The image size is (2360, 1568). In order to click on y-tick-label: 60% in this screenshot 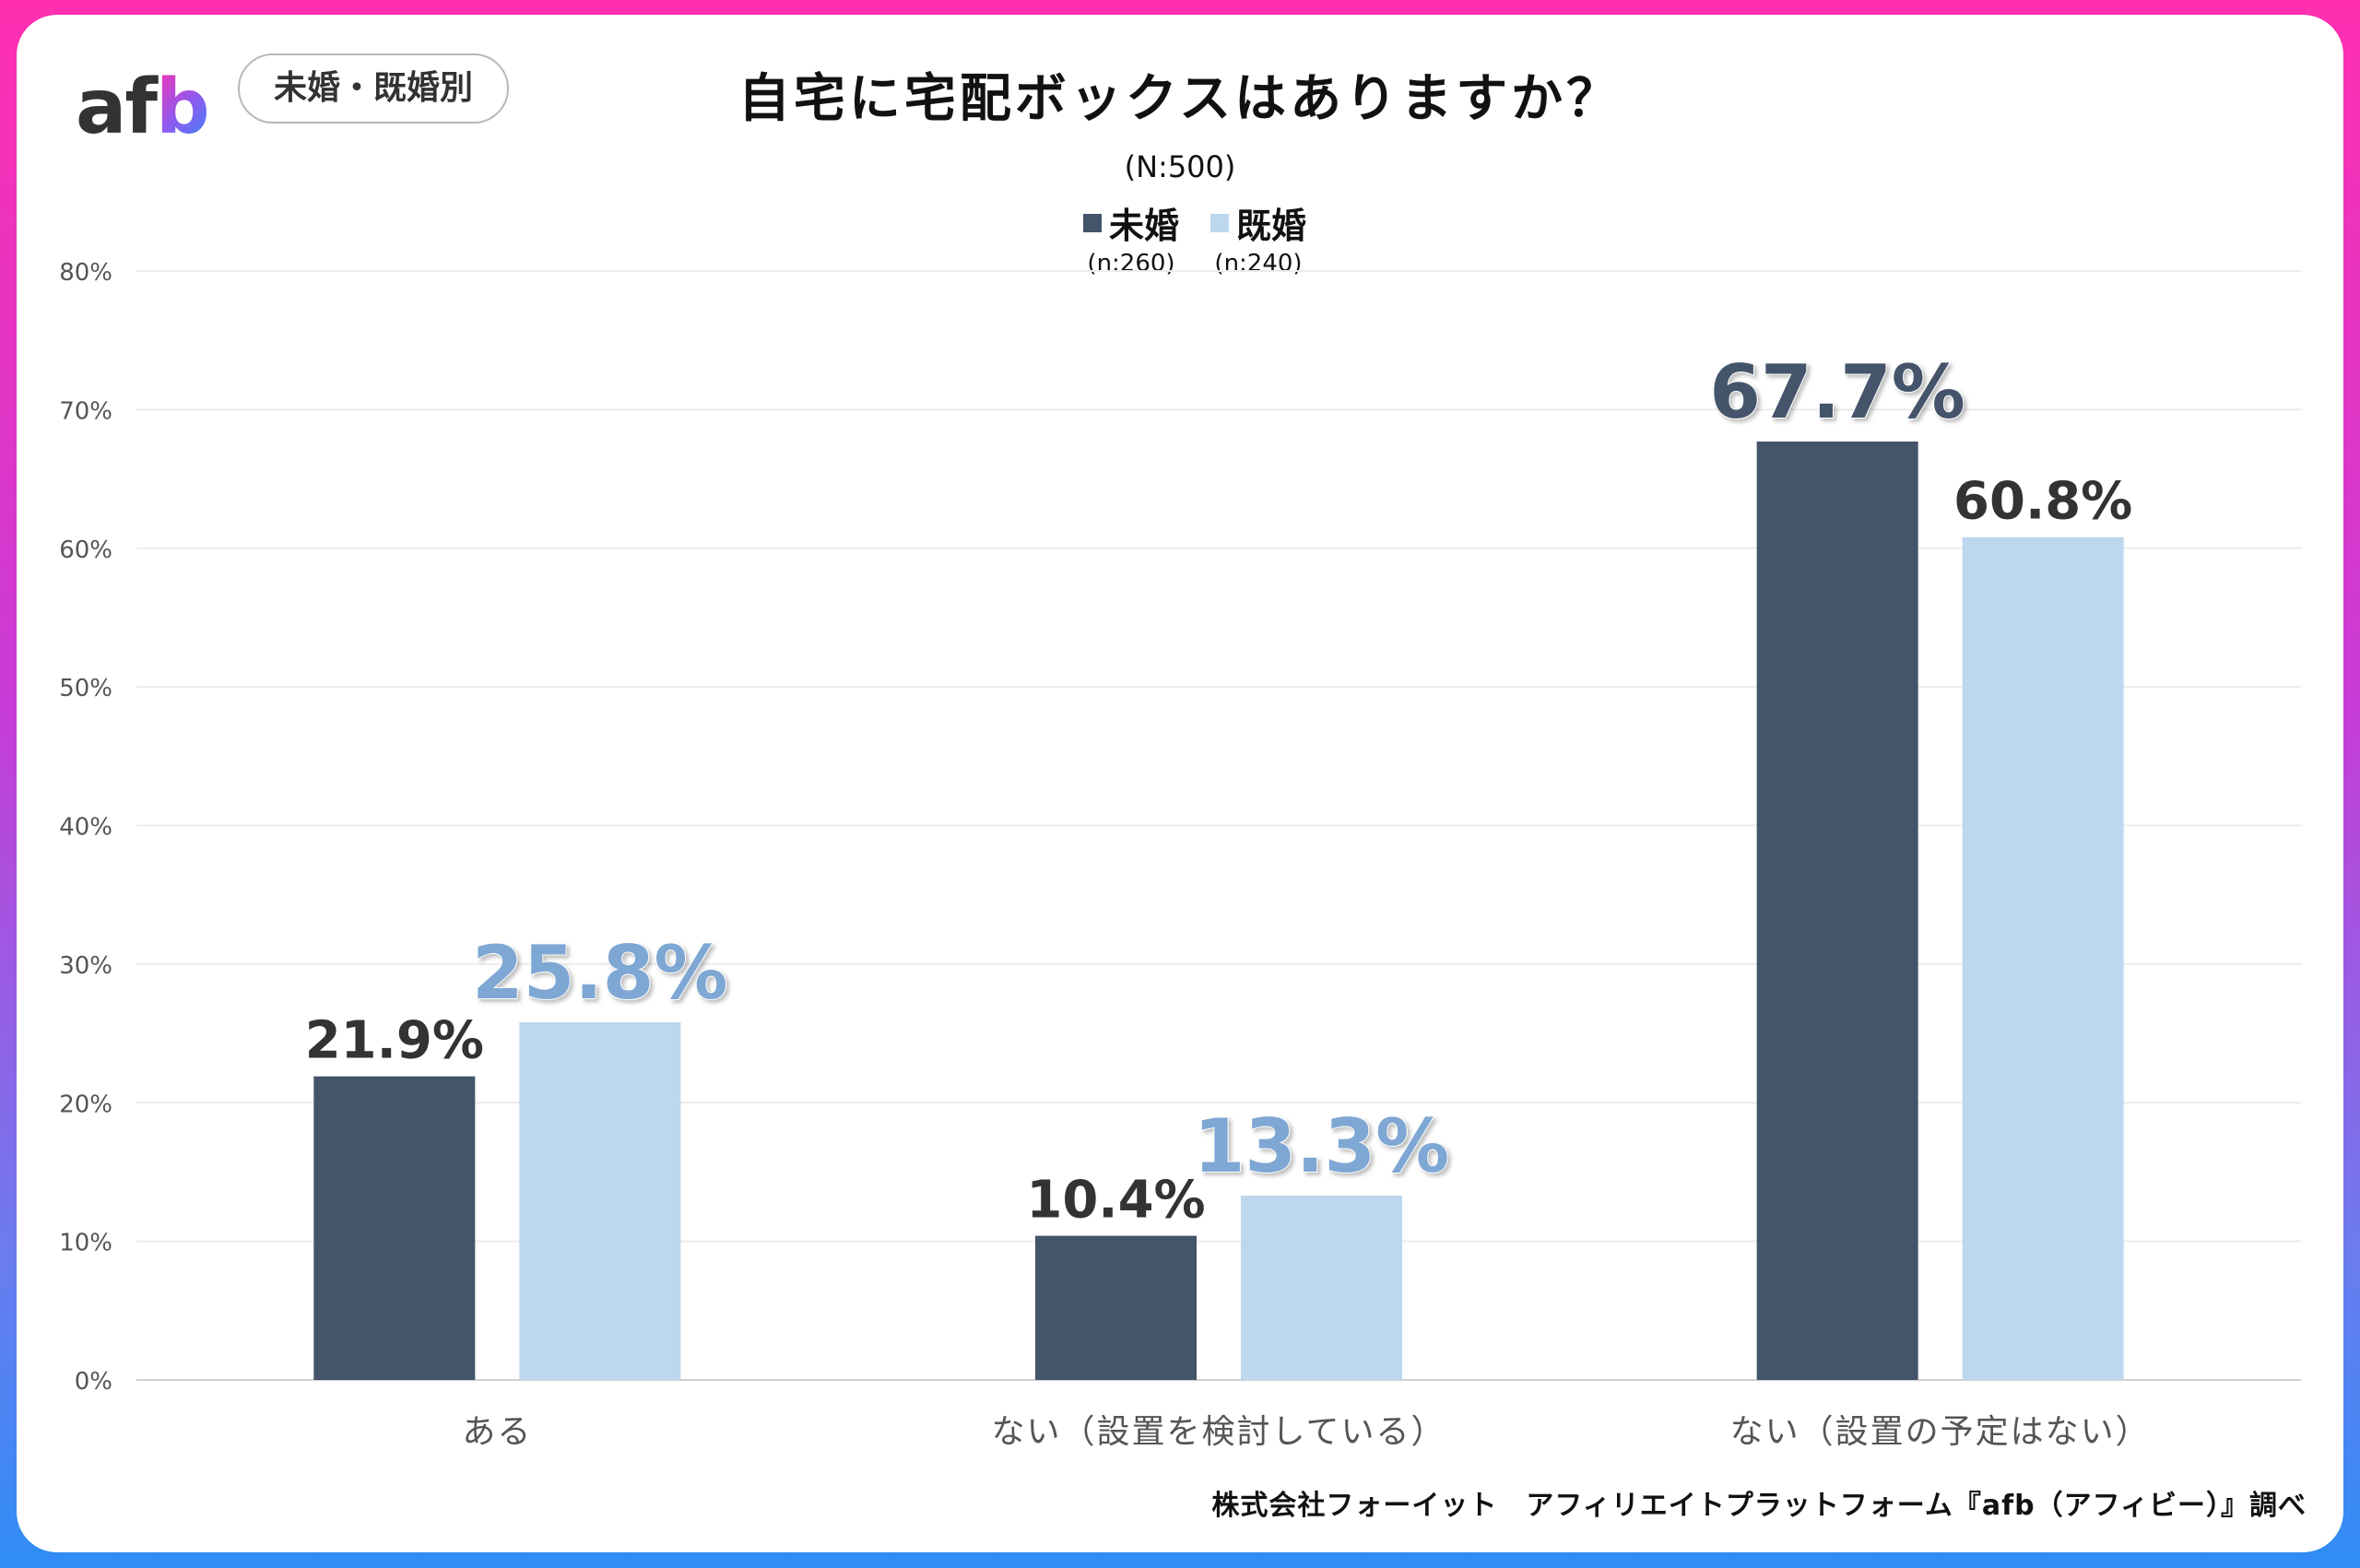, I will do `click(85, 550)`.